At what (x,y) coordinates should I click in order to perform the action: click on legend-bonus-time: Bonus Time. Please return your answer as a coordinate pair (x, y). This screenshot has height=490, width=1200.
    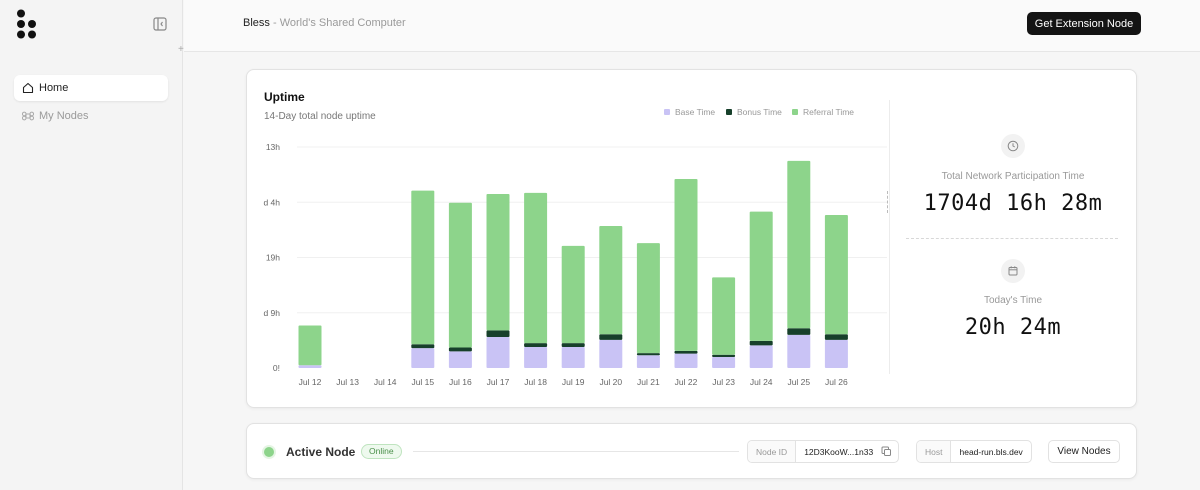
    Looking at the image, I should click on (754, 112).